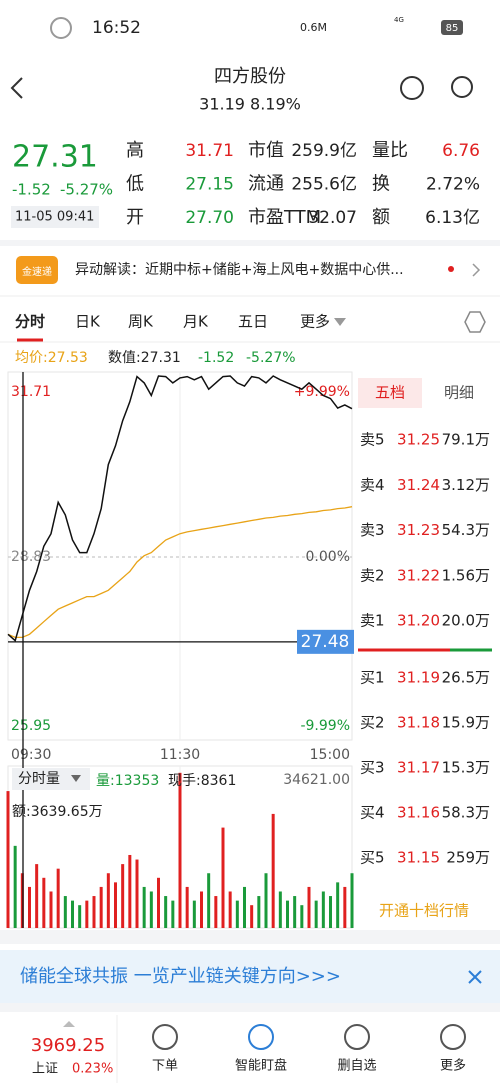 This screenshot has height=1083, width=500. Describe the element at coordinates (372, 530) in the screenshot. I see `book-label: 卖3` at that location.